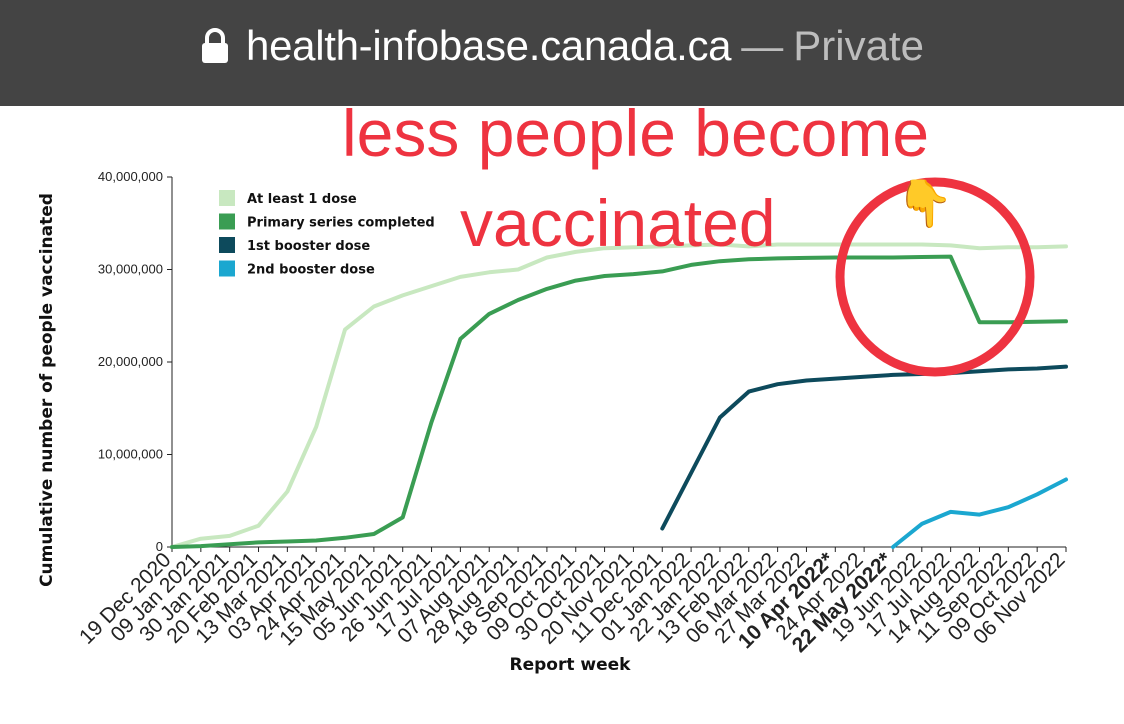 Image resolution: width=1124 pixels, height=724 pixels. What do you see at coordinates (130, 269) in the screenshot?
I see `y-tick-label: 30,000,000` at bounding box center [130, 269].